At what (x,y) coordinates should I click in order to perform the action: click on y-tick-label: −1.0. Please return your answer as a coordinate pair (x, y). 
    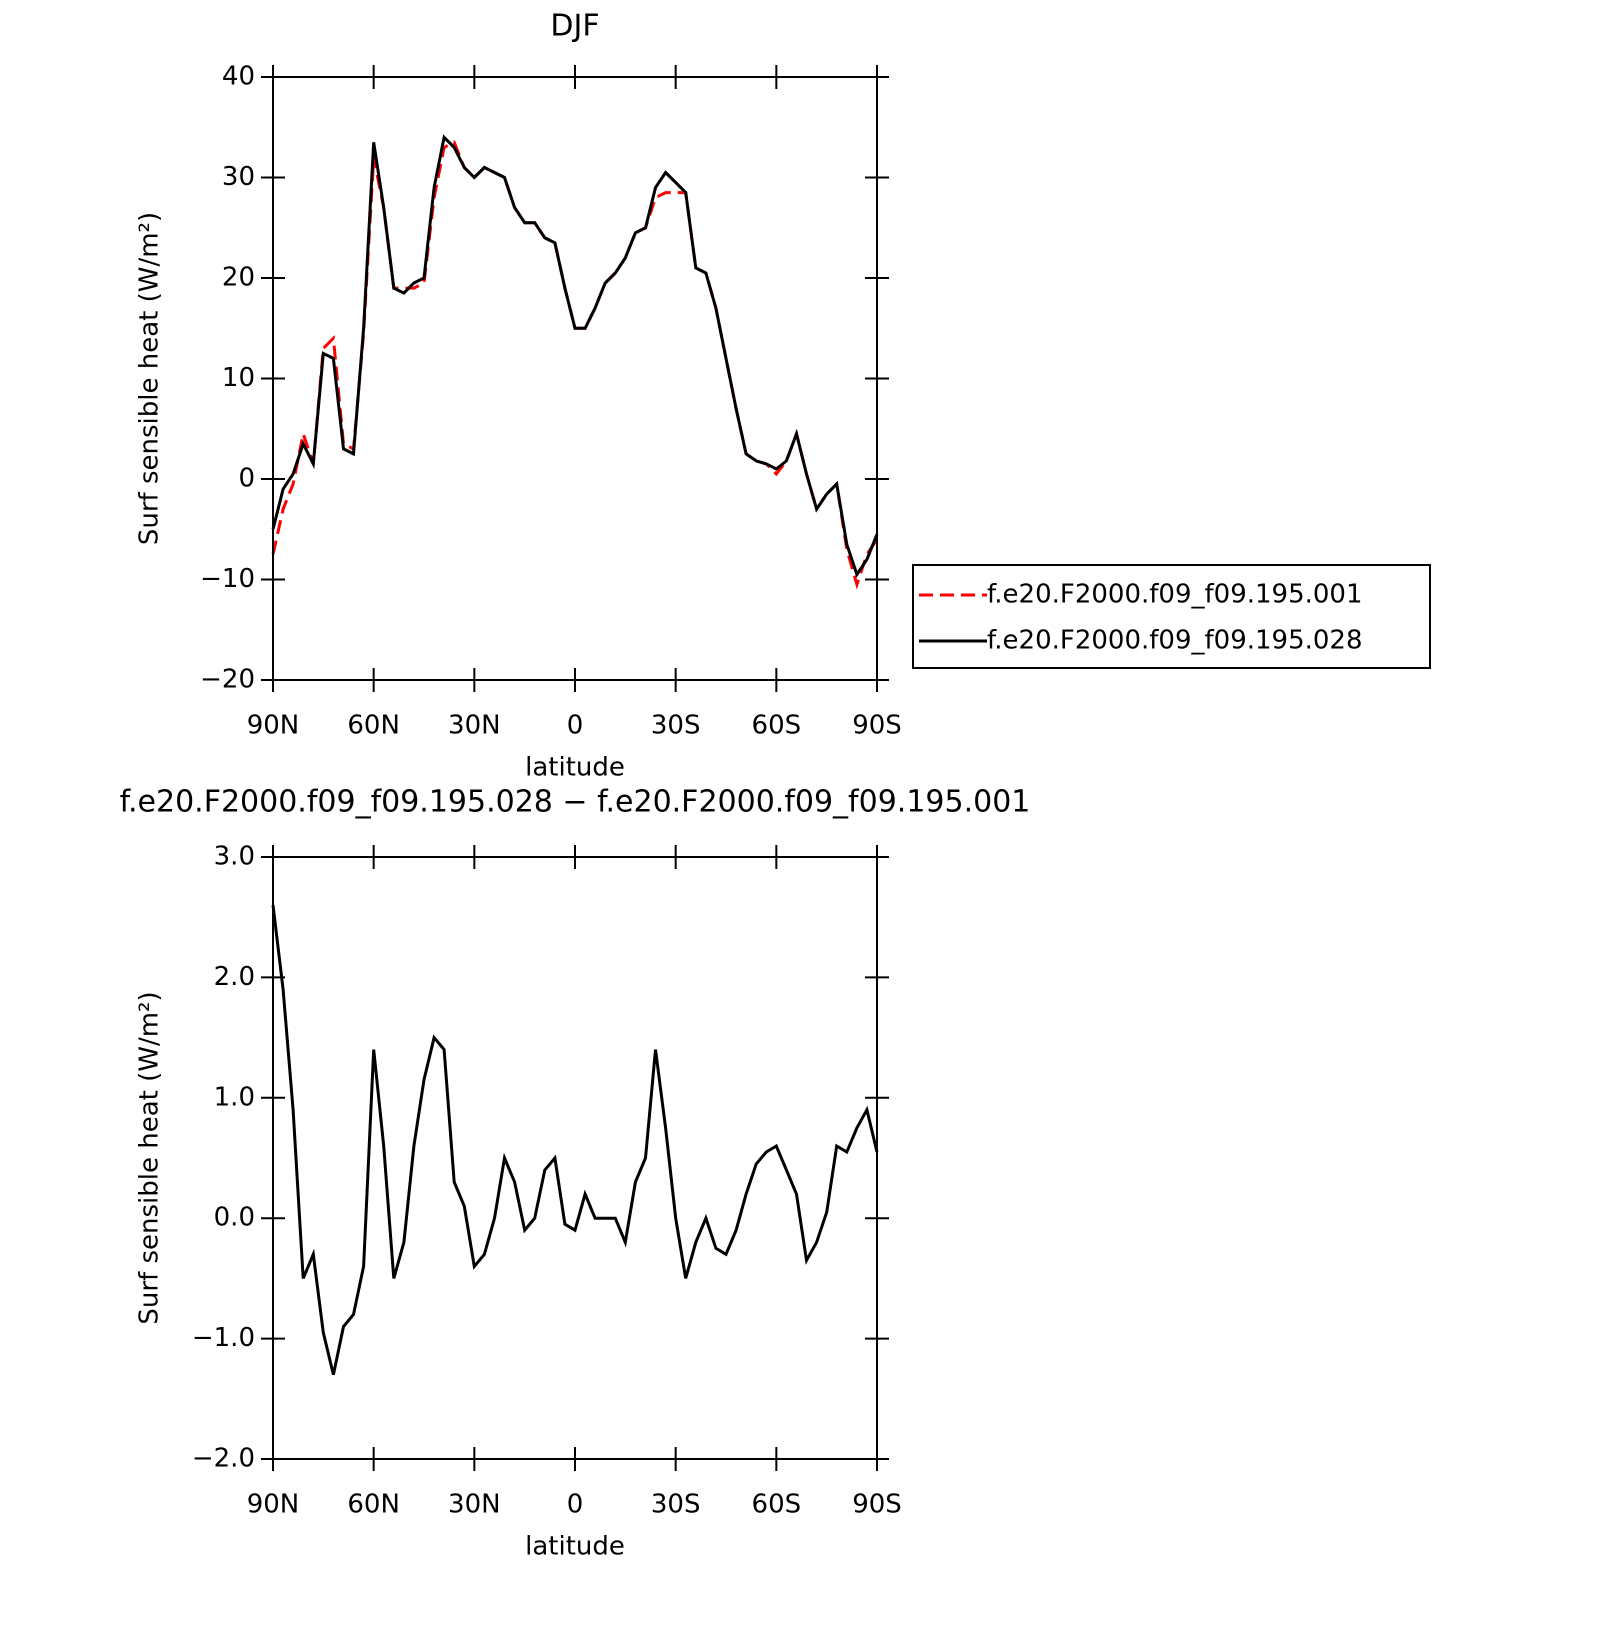
    Looking at the image, I should click on (223, 1338).